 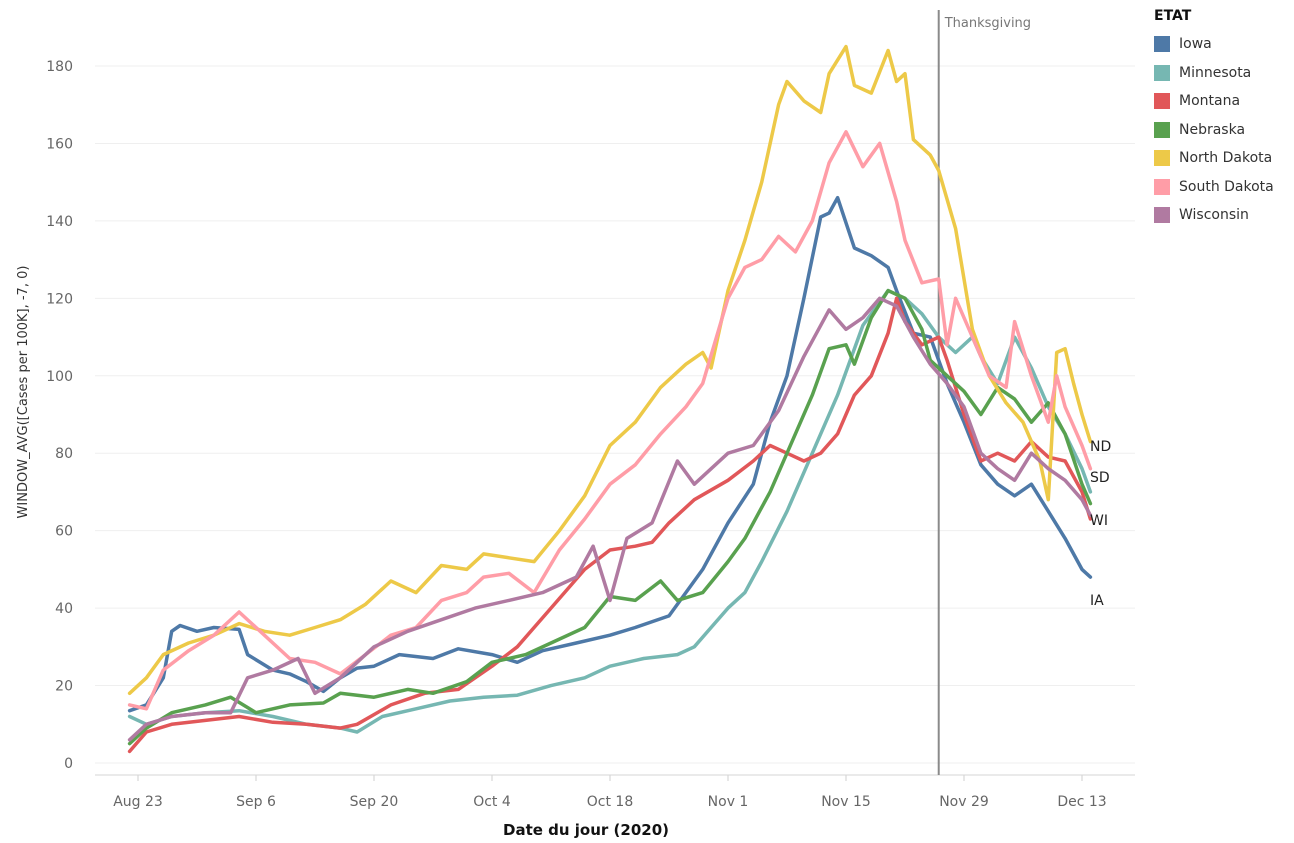 I want to click on x-tick-label: Nov 29, so click(x=964, y=802).